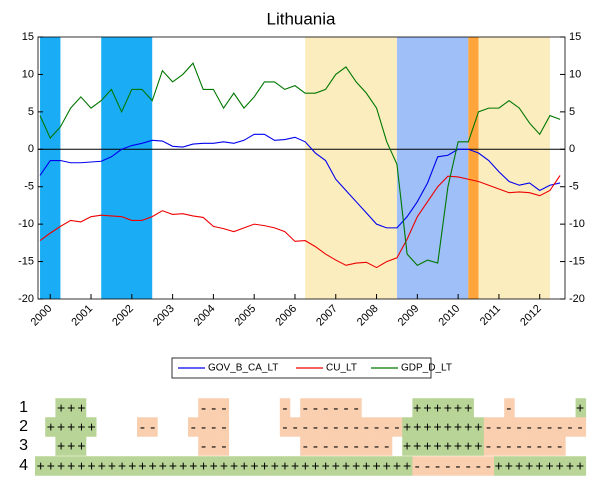  I want to click on y2-tick-label: 15, so click(575, 37).